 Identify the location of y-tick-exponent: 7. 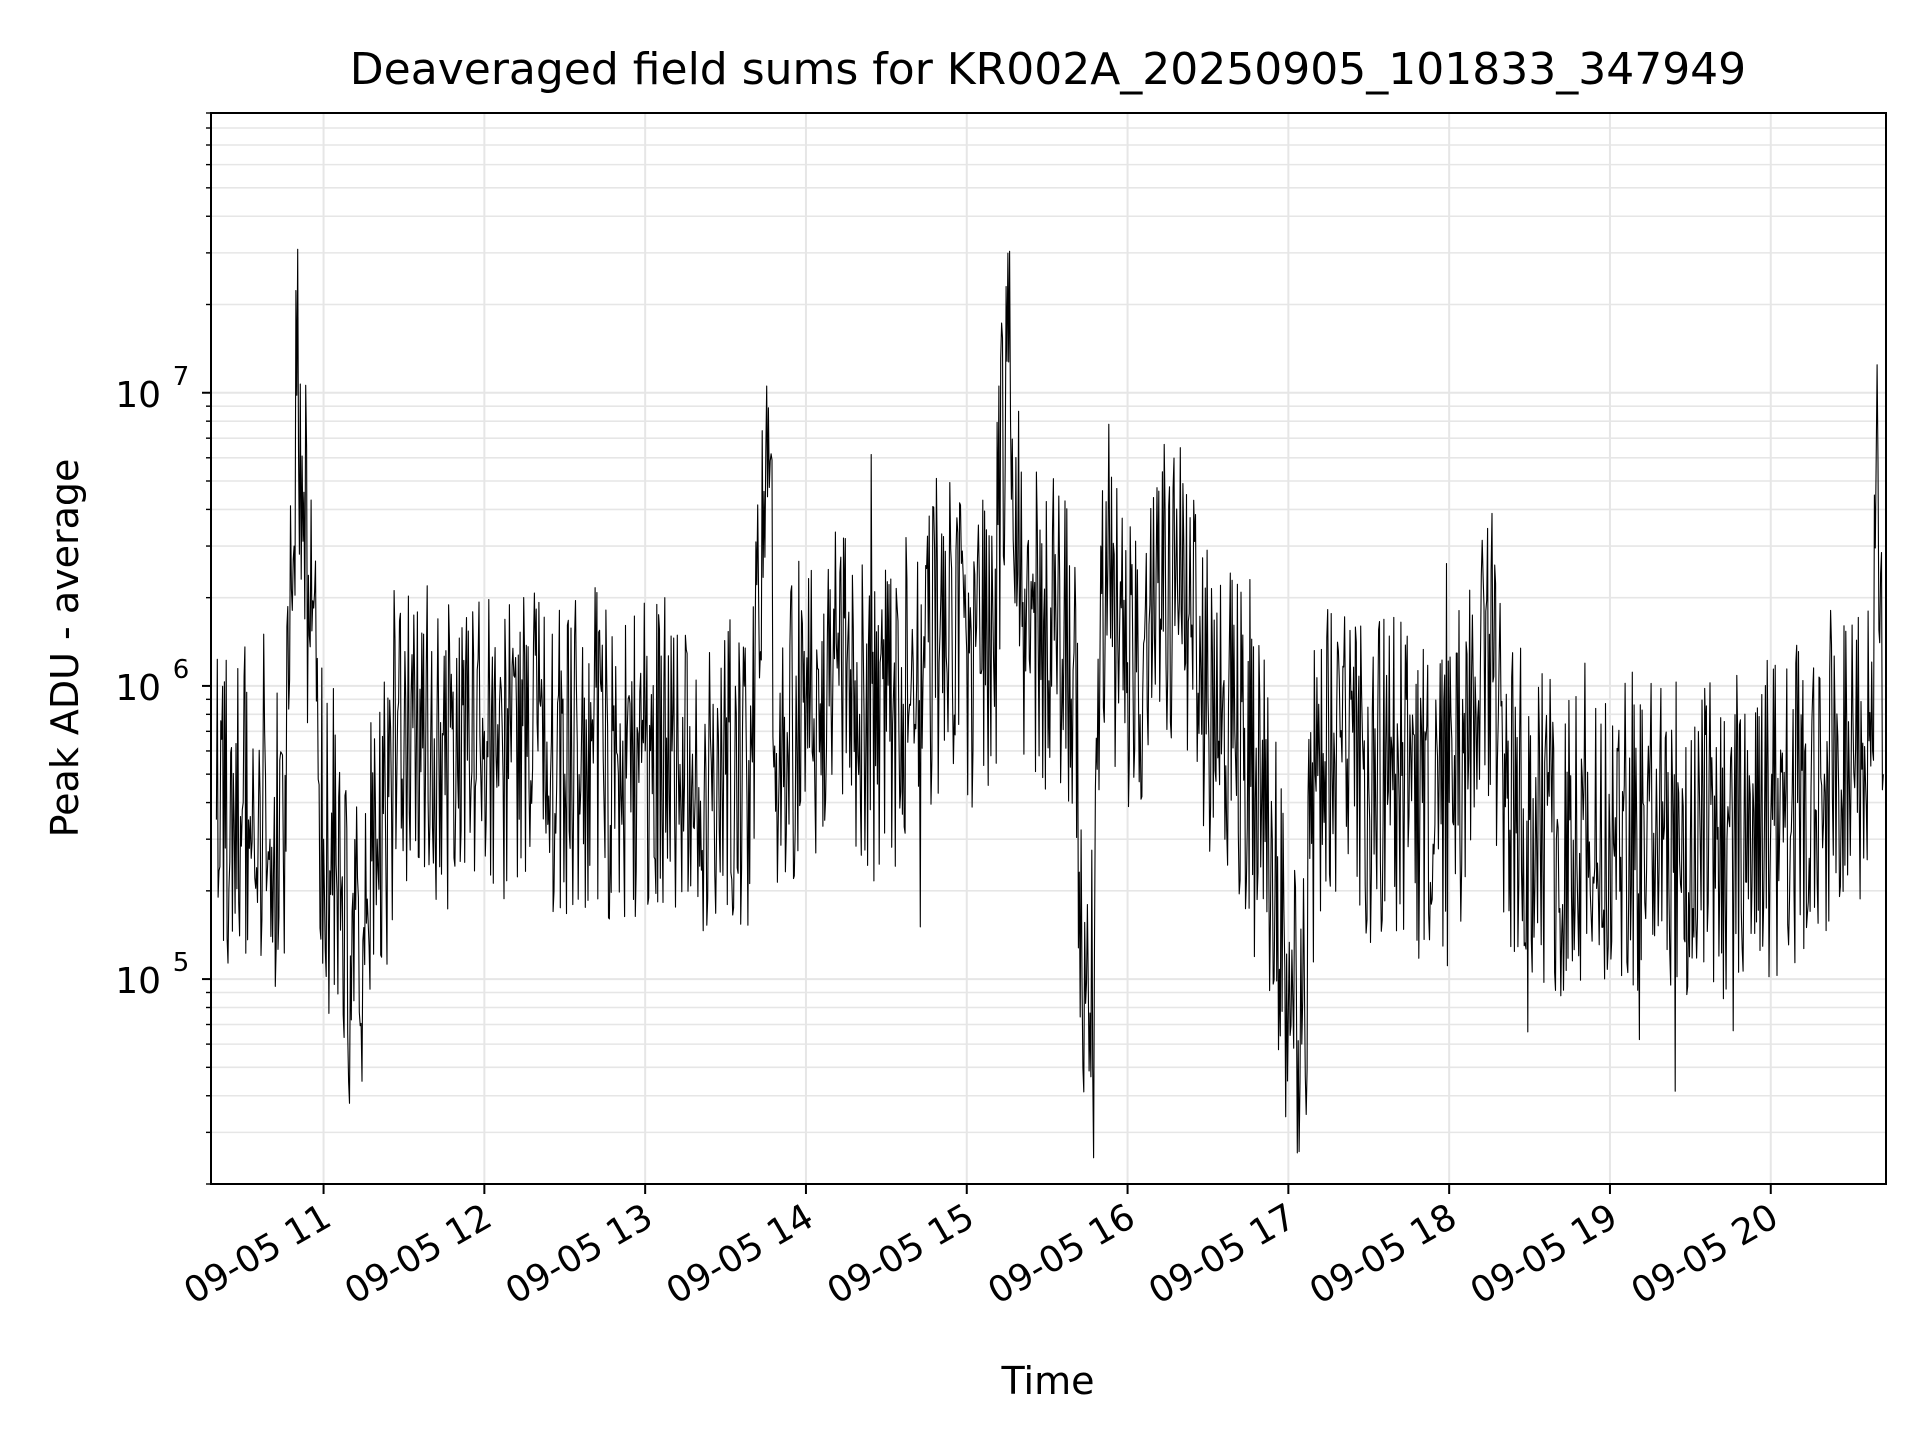
(181, 377).